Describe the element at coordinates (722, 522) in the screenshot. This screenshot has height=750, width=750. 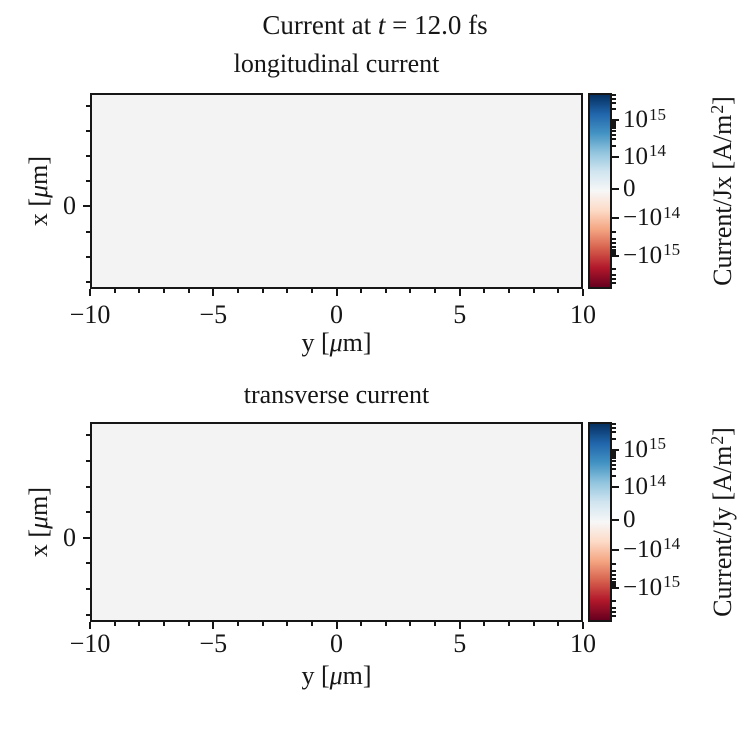
I see `colorbar-axis-label-transverse: Current/Jy [A/m2]` at that location.